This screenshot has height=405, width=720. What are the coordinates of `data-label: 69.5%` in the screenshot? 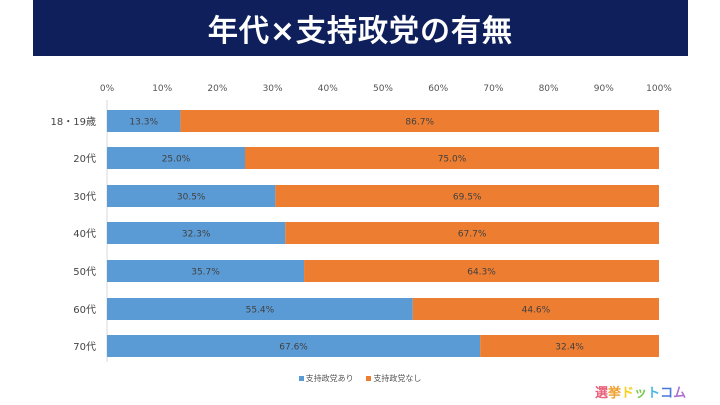 It's located at (467, 198).